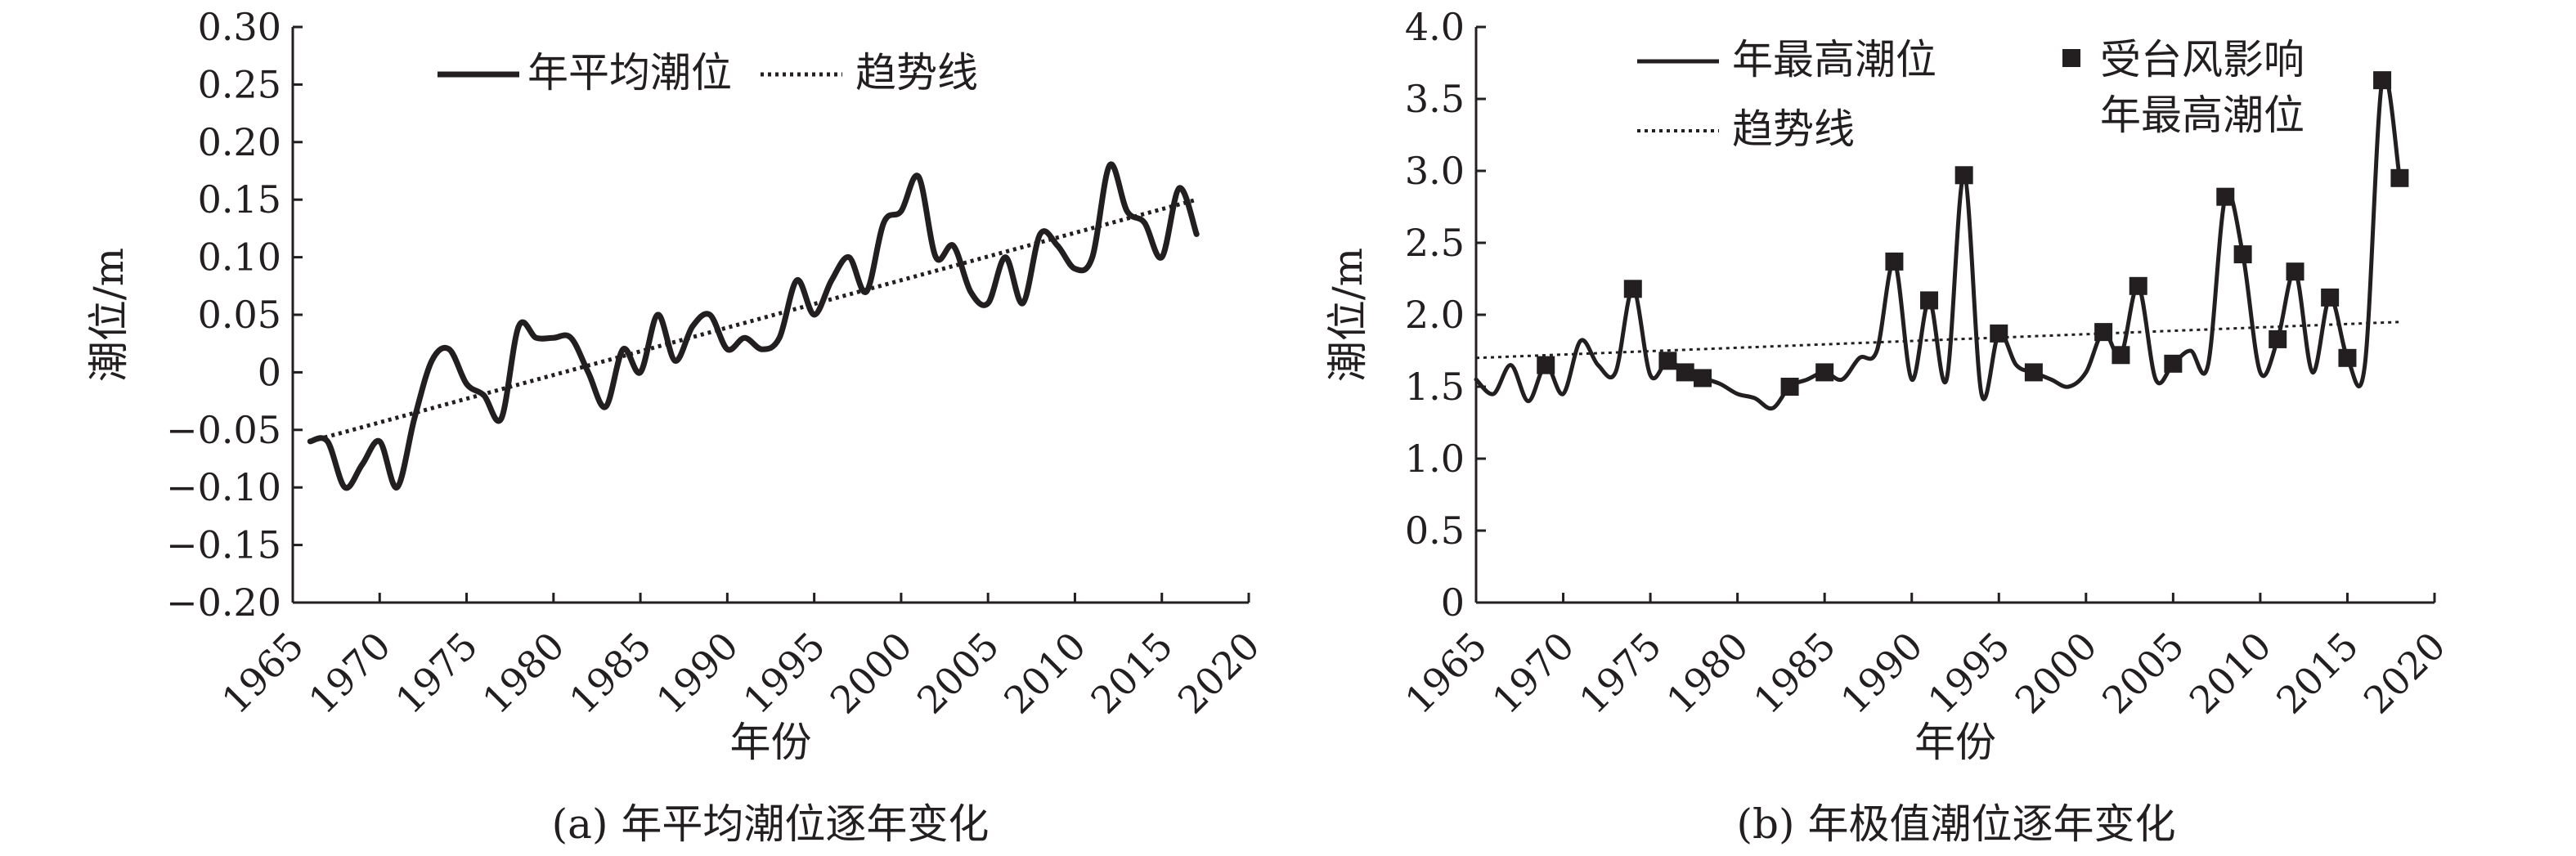 Image resolution: width=2576 pixels, height=856 pixels. I want to click on panel-b-y-tick-label: 0.5, so click(1435, 531).